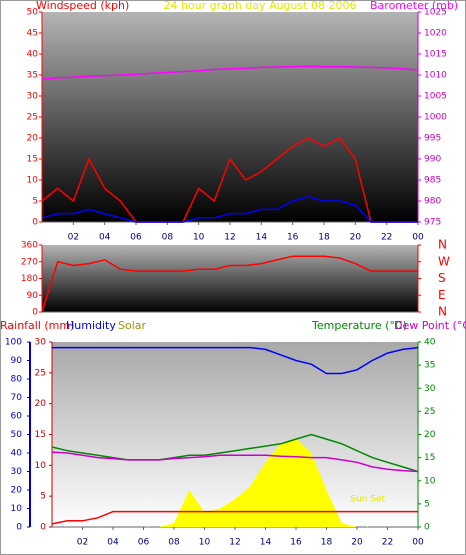 The height and width of the screenshot is (555, 466). Describe the element at coordinates (82, 6) in the screenshot. I see `series-label: Windspeed (kph)` at that location.